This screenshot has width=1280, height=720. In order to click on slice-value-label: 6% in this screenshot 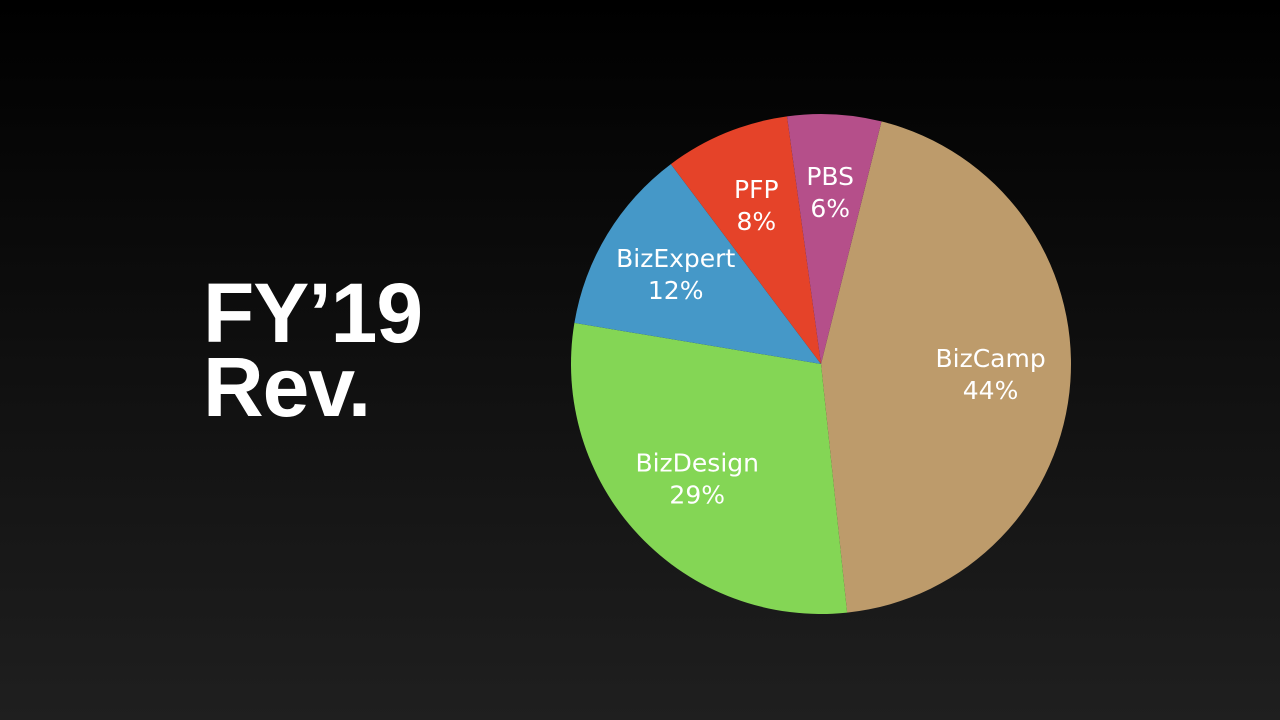, I will do `click(830, 208)`.